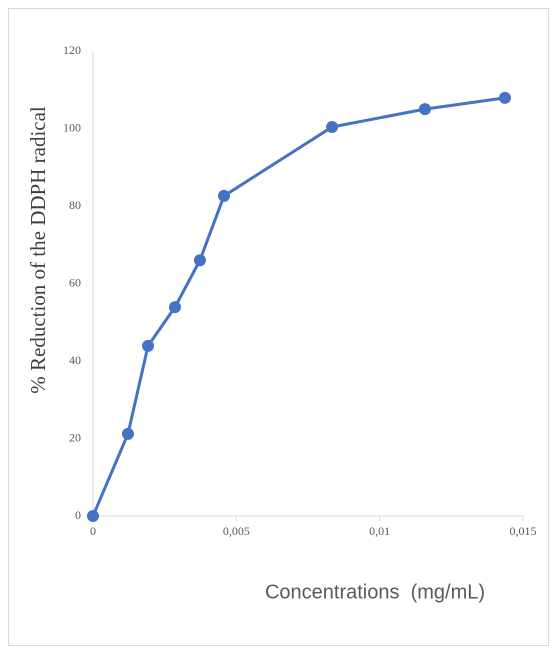  What do you see at coordinates (72, 127) in the screenshot?
I see `y-tick-label: 100` at bounding box center [72, 127].